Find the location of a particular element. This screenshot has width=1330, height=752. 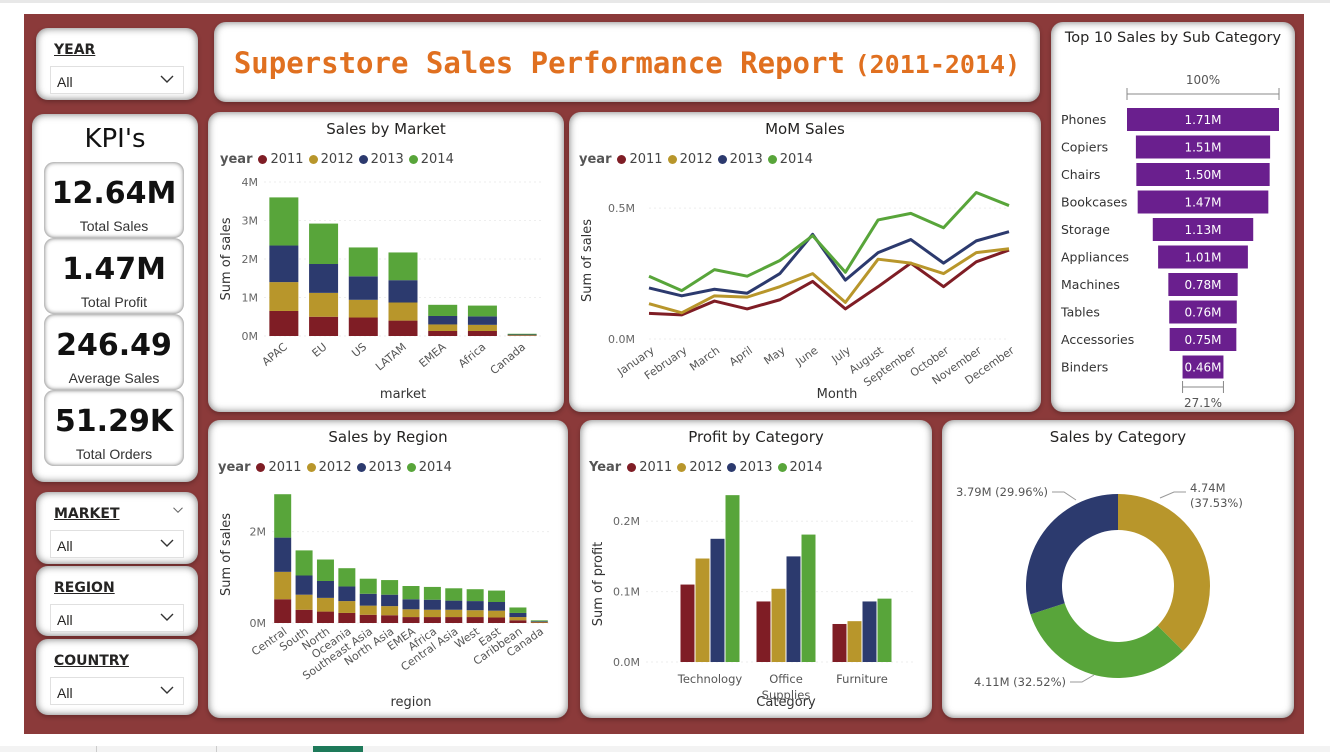

funnel-category-label: Accessories is located at coordinates (1097, 339).